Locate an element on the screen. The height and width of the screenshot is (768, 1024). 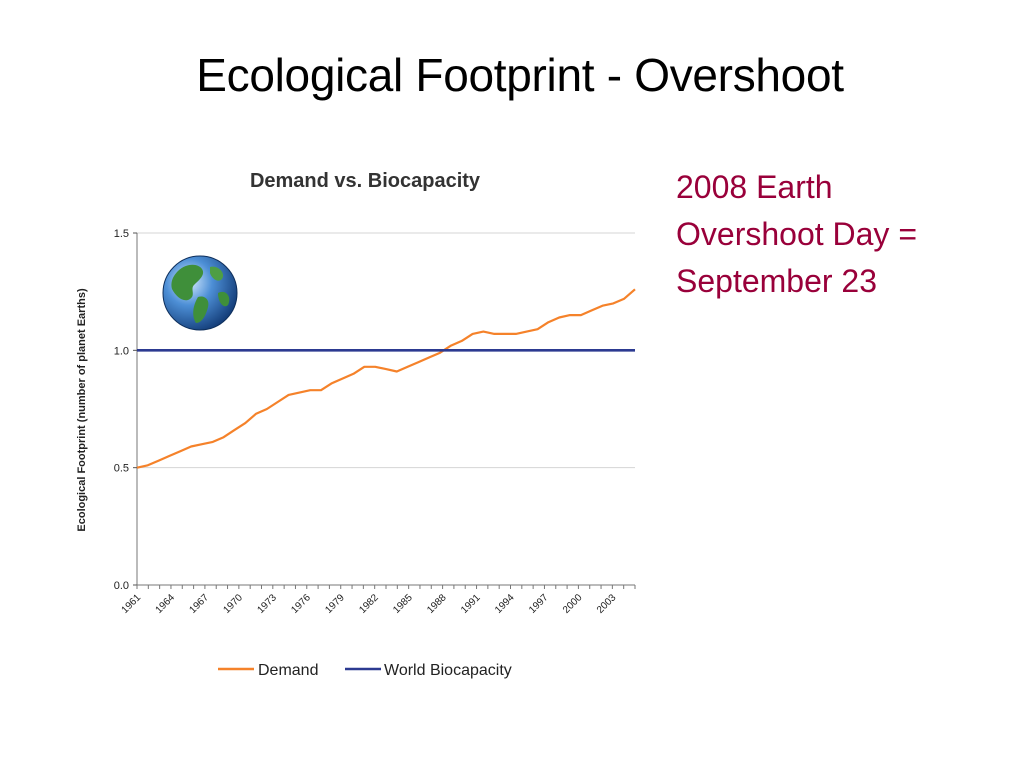
y-tick-labels: 0.0 0.5 1.0 1.5 is located at coordinates (125, 410).